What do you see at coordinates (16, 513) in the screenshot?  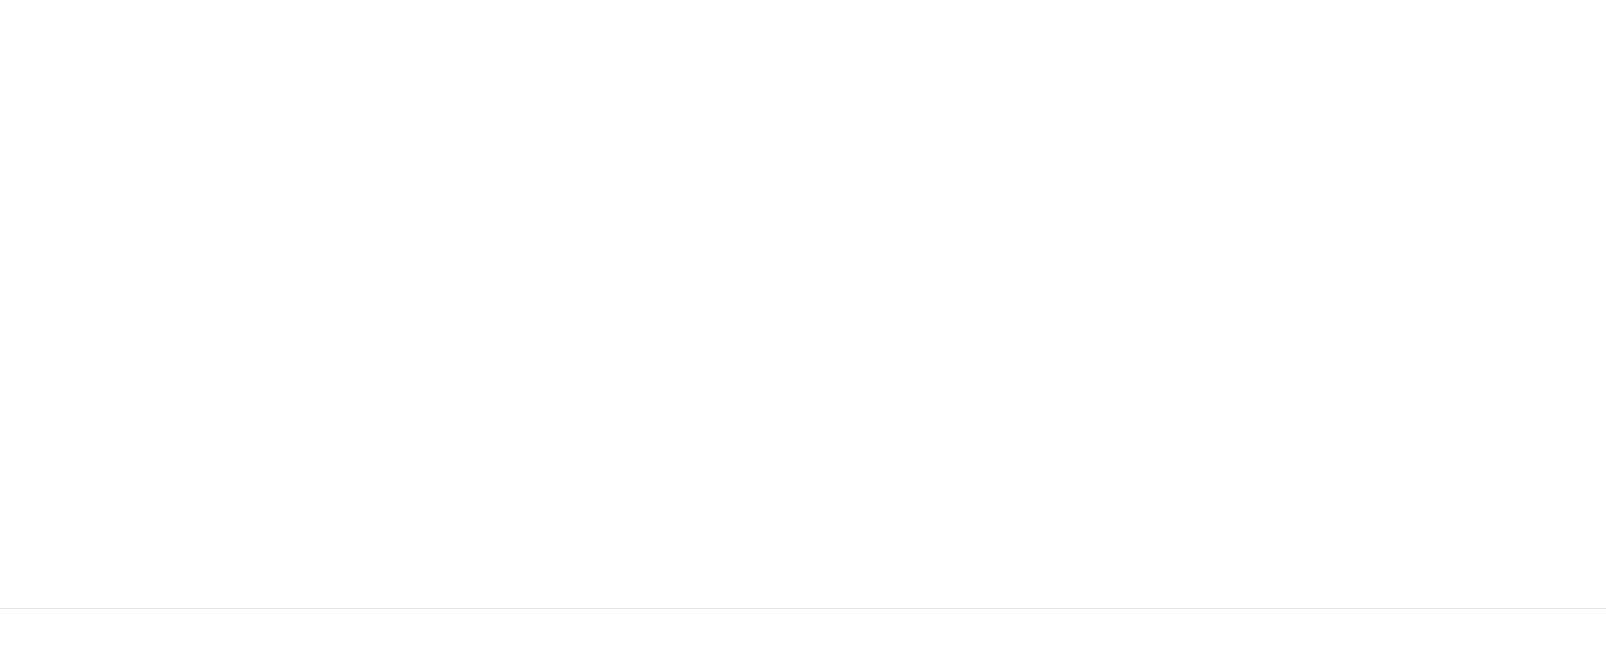 I see `indicator-legend` at bounding box center [16, 513].